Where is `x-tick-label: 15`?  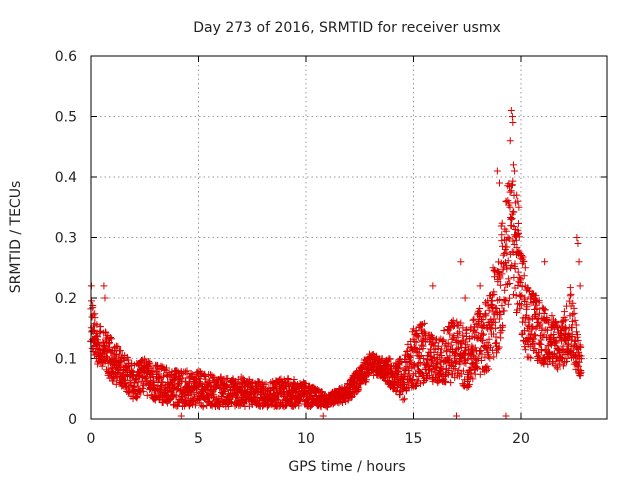
x-tick-label: 15 is located at coordinates (414, 439).